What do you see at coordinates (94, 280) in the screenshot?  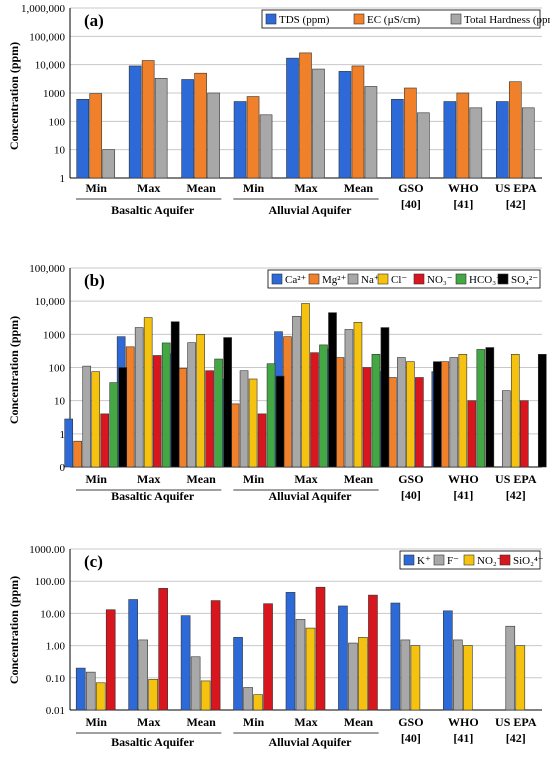 I see `panel-label: (b)` at bounding box center [94, 280].